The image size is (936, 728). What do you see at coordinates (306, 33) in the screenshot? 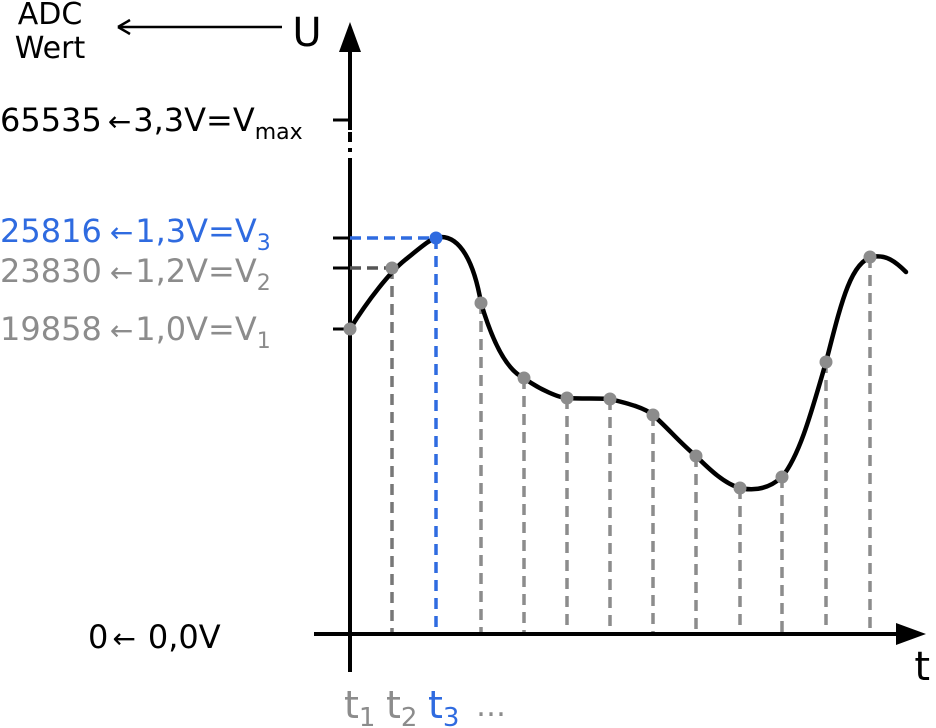
I see `y-axis-label: U` at bounding box center [306, 33].